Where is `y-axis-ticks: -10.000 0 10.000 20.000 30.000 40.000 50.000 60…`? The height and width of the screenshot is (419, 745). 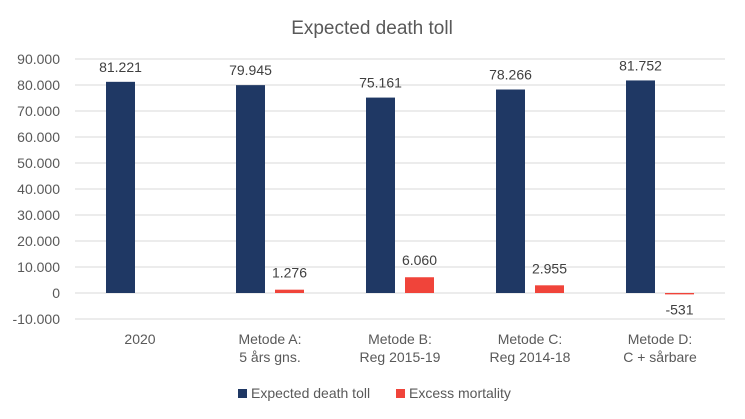 y-axis-ticks: -10.000 0 10.000 20.000 30.000 40.000 50.000 60… is located at coordinates (37, 189).